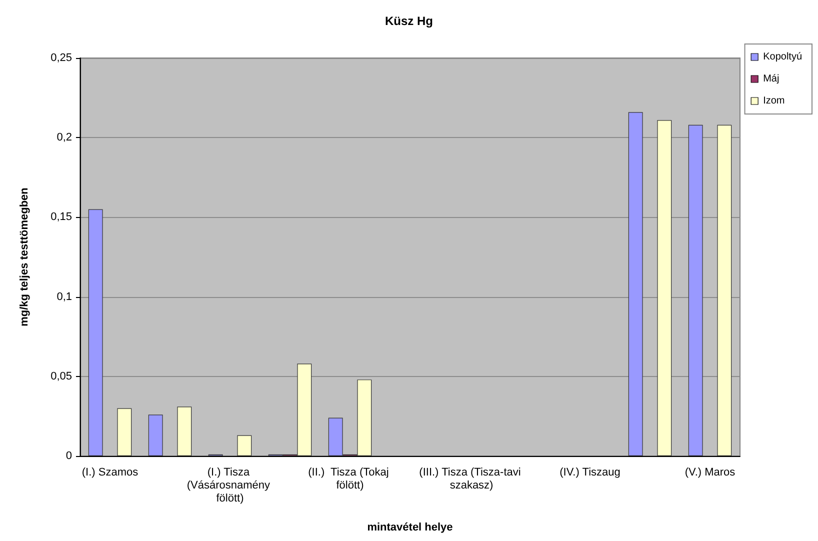  I want to click on y-tick-label: 0,15, so click(61, 217).